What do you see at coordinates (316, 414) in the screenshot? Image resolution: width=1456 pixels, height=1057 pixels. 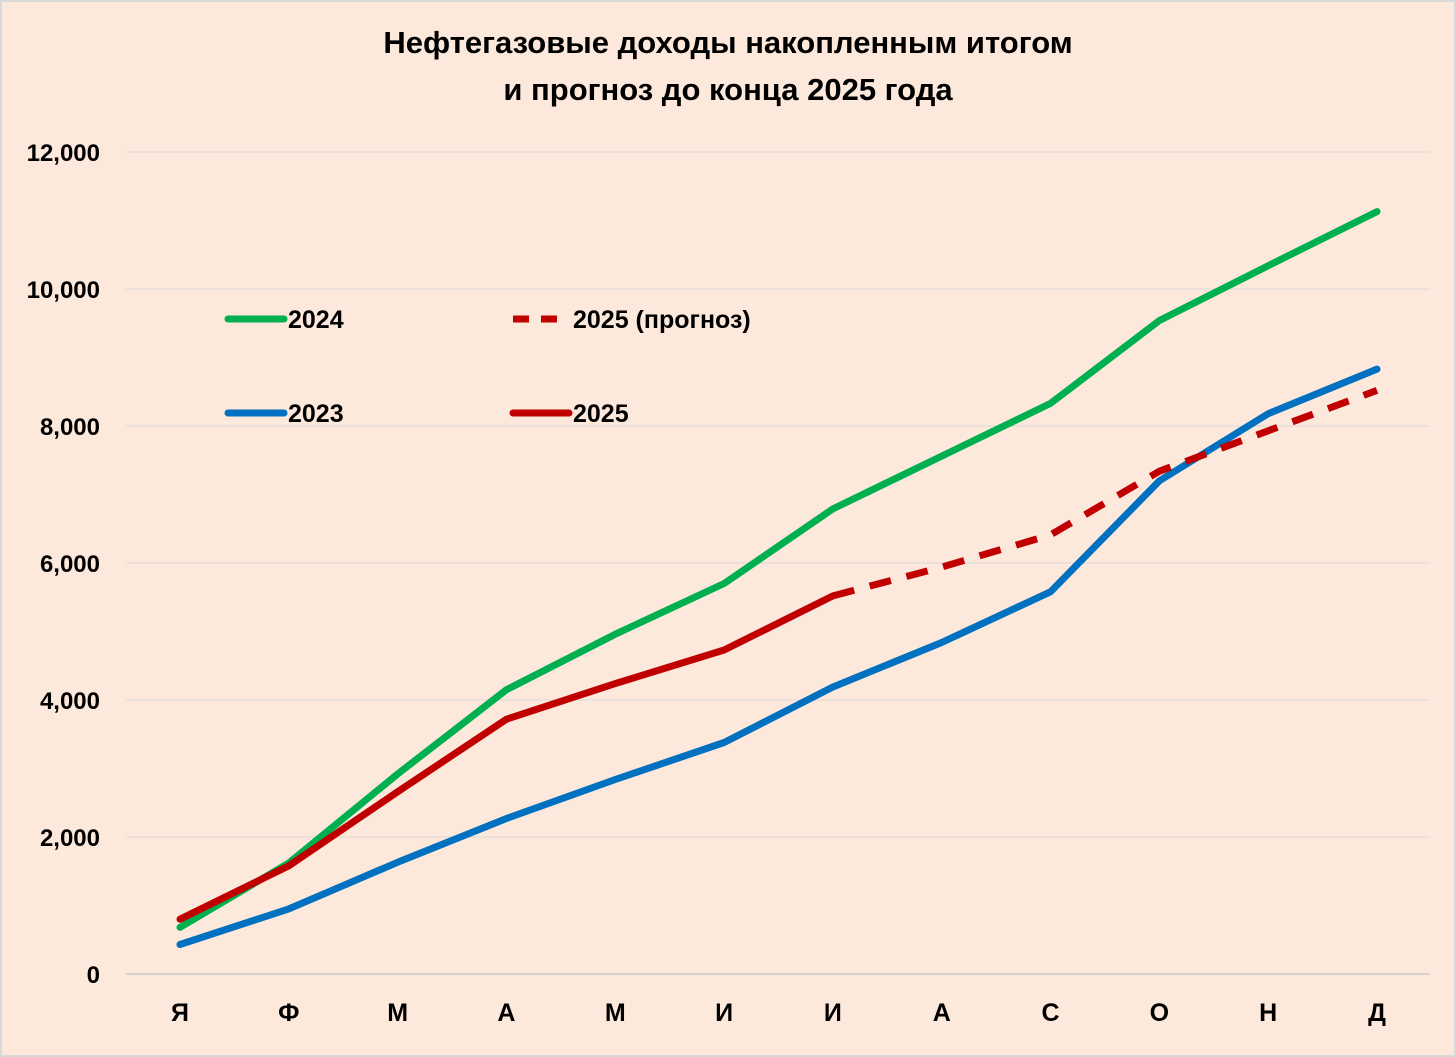 I see `legend-label: 2023` at bounding box center [316, 414].